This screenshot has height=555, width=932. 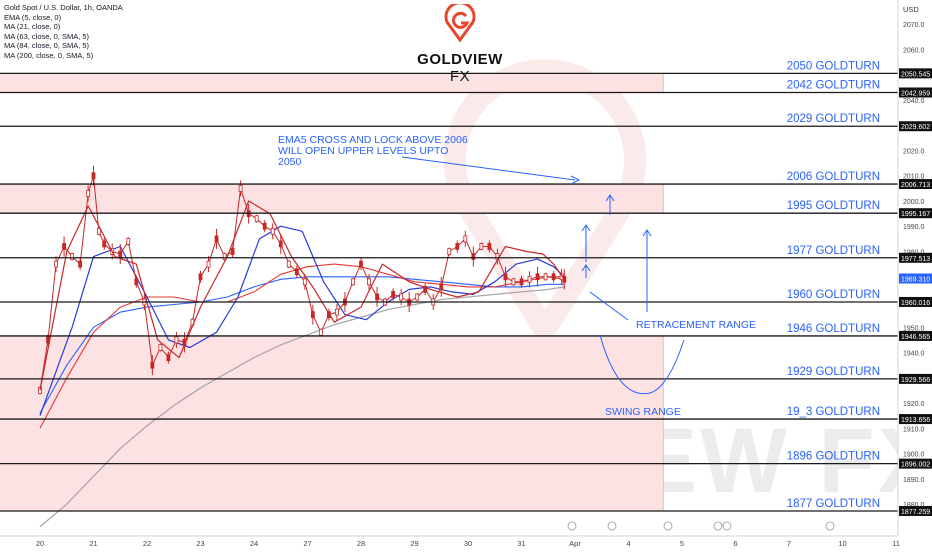 I want to click on price-badge: 1995.167, so click(x=915, y=214).